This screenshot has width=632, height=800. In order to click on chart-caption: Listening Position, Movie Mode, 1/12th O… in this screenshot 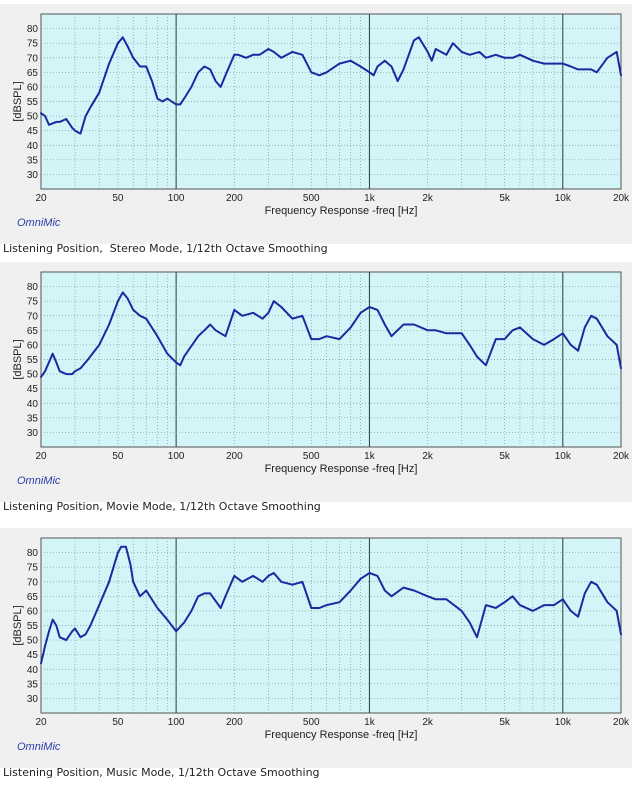, I will do `click(162, 506)`.